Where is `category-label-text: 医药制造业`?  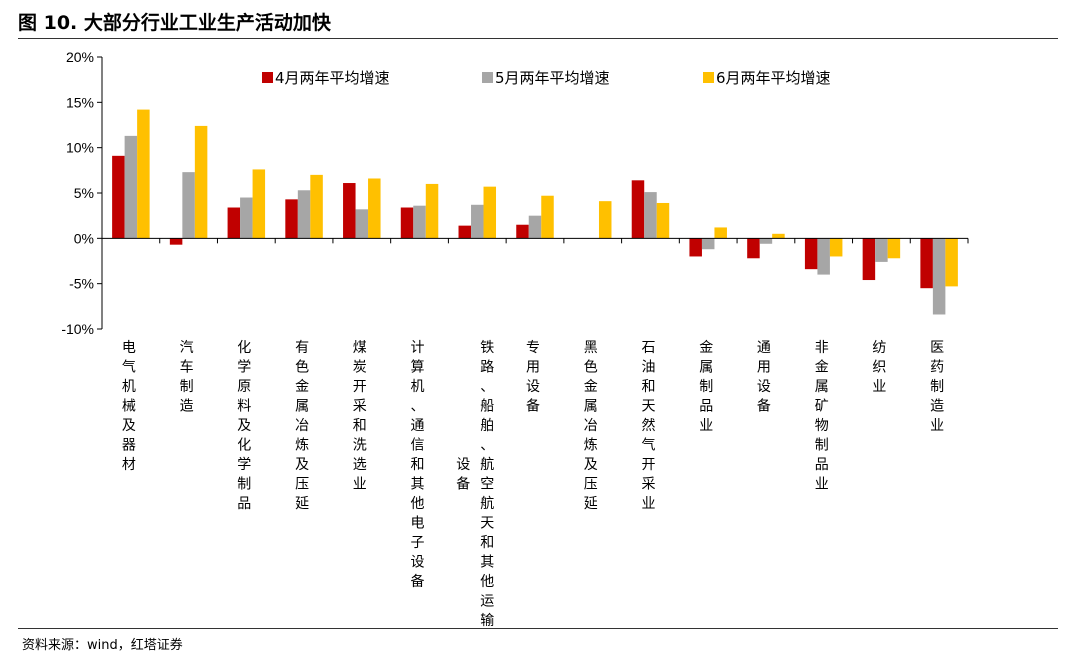
category-label-text: 医药制造业 is located at coordinates (937, 387).